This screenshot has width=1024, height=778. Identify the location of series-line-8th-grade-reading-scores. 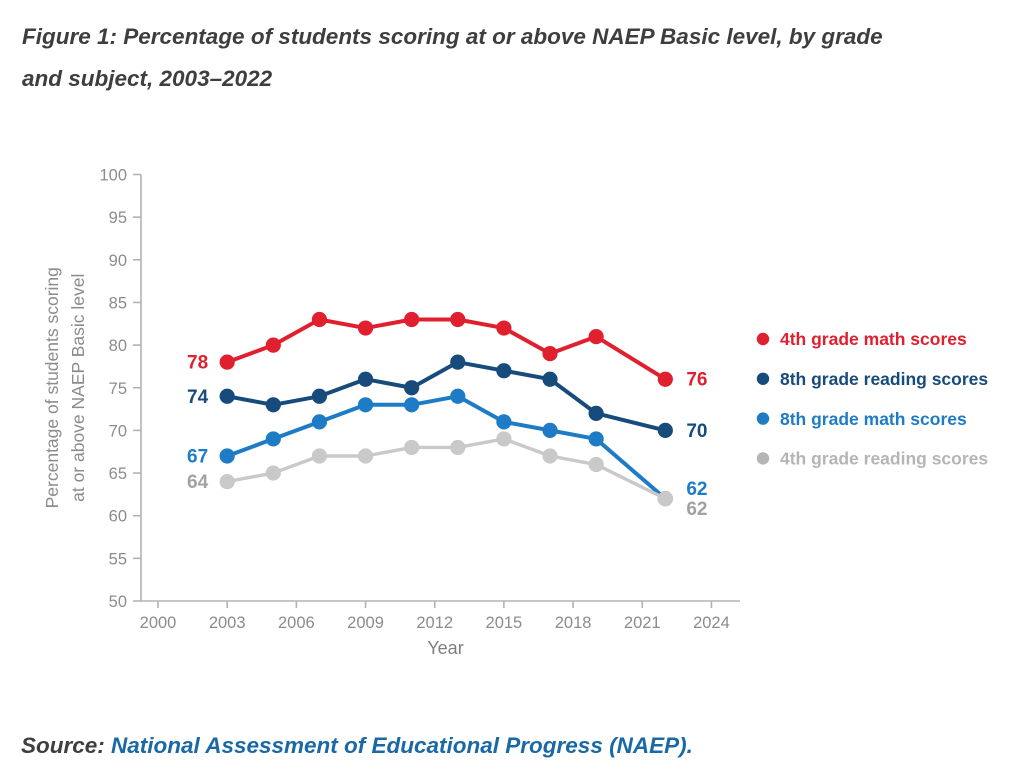
(446, 396).